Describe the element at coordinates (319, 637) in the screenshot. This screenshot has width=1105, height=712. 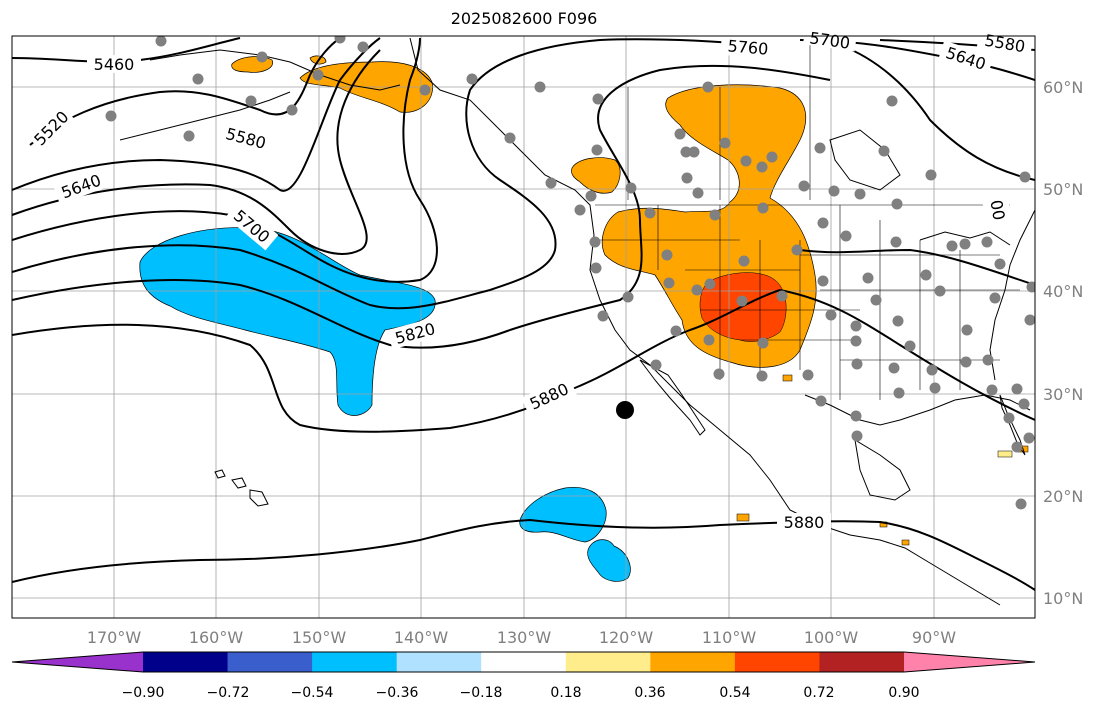
I see `longitude-label: 150°W` at that location.